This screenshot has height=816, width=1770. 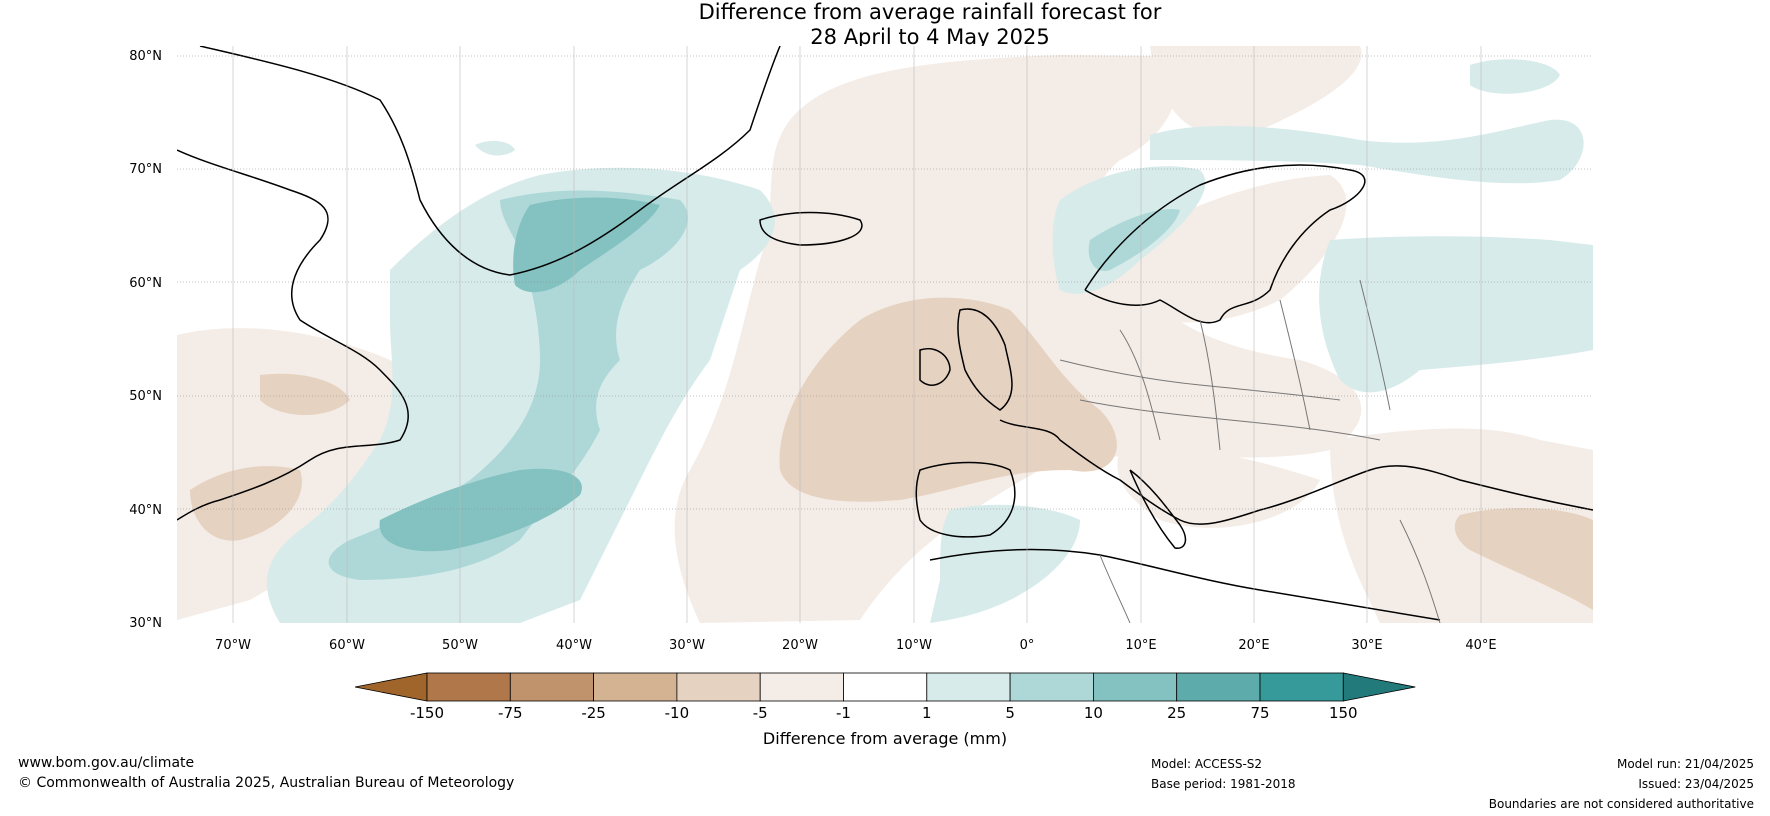 What do you see at coordinates (811, 228) in the screenshot?
I see `iceland-coast` at bounding box center [811, 228].